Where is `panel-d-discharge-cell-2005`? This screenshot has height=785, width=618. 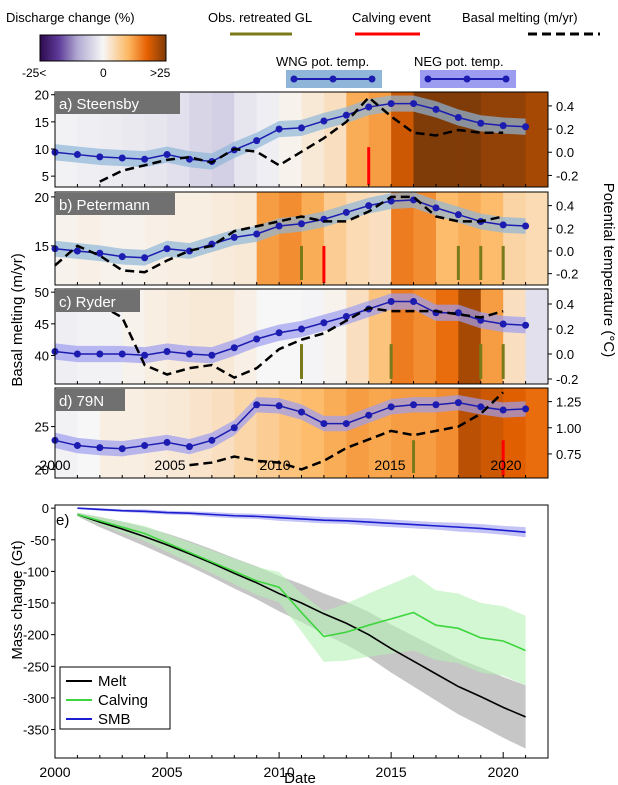
panel-d-discharge-cell-2005 is located at coordinates (178, 433).